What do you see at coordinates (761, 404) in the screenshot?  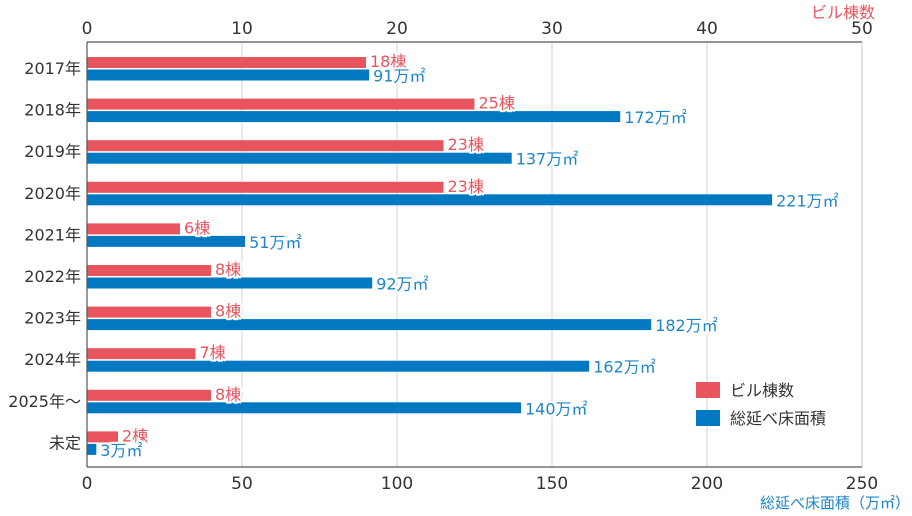 I see `legend: ビル棟数 総延べ床面積` at bounding box center [761, 404].